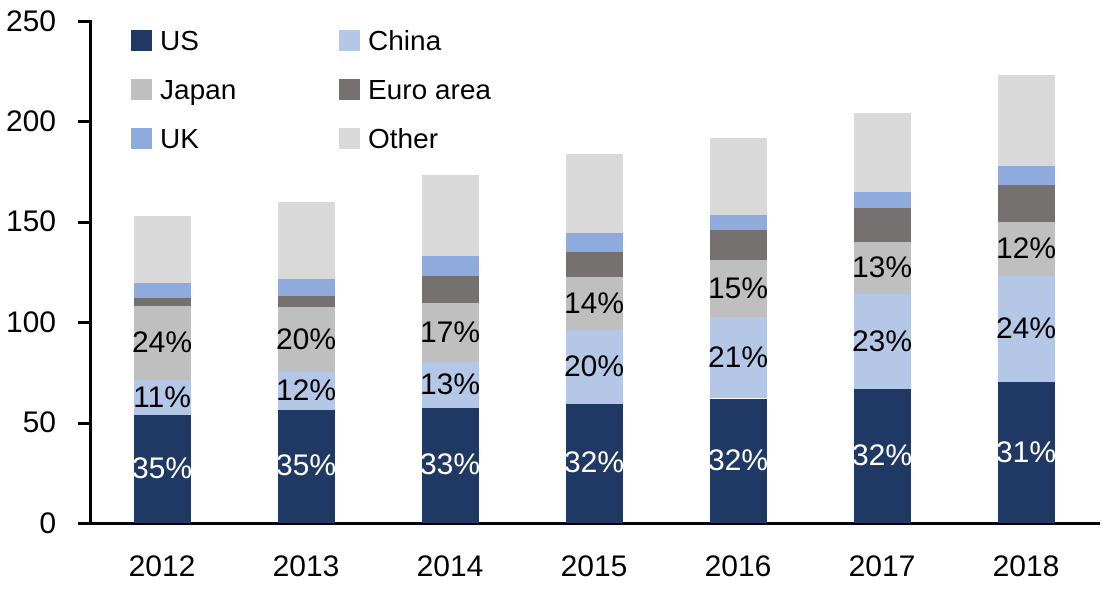 This screenshot has height=598, width=1102. Describe the element at coordinates (47, 523) in the screenshot. I see `y-axis-label-0: 0` at that location.